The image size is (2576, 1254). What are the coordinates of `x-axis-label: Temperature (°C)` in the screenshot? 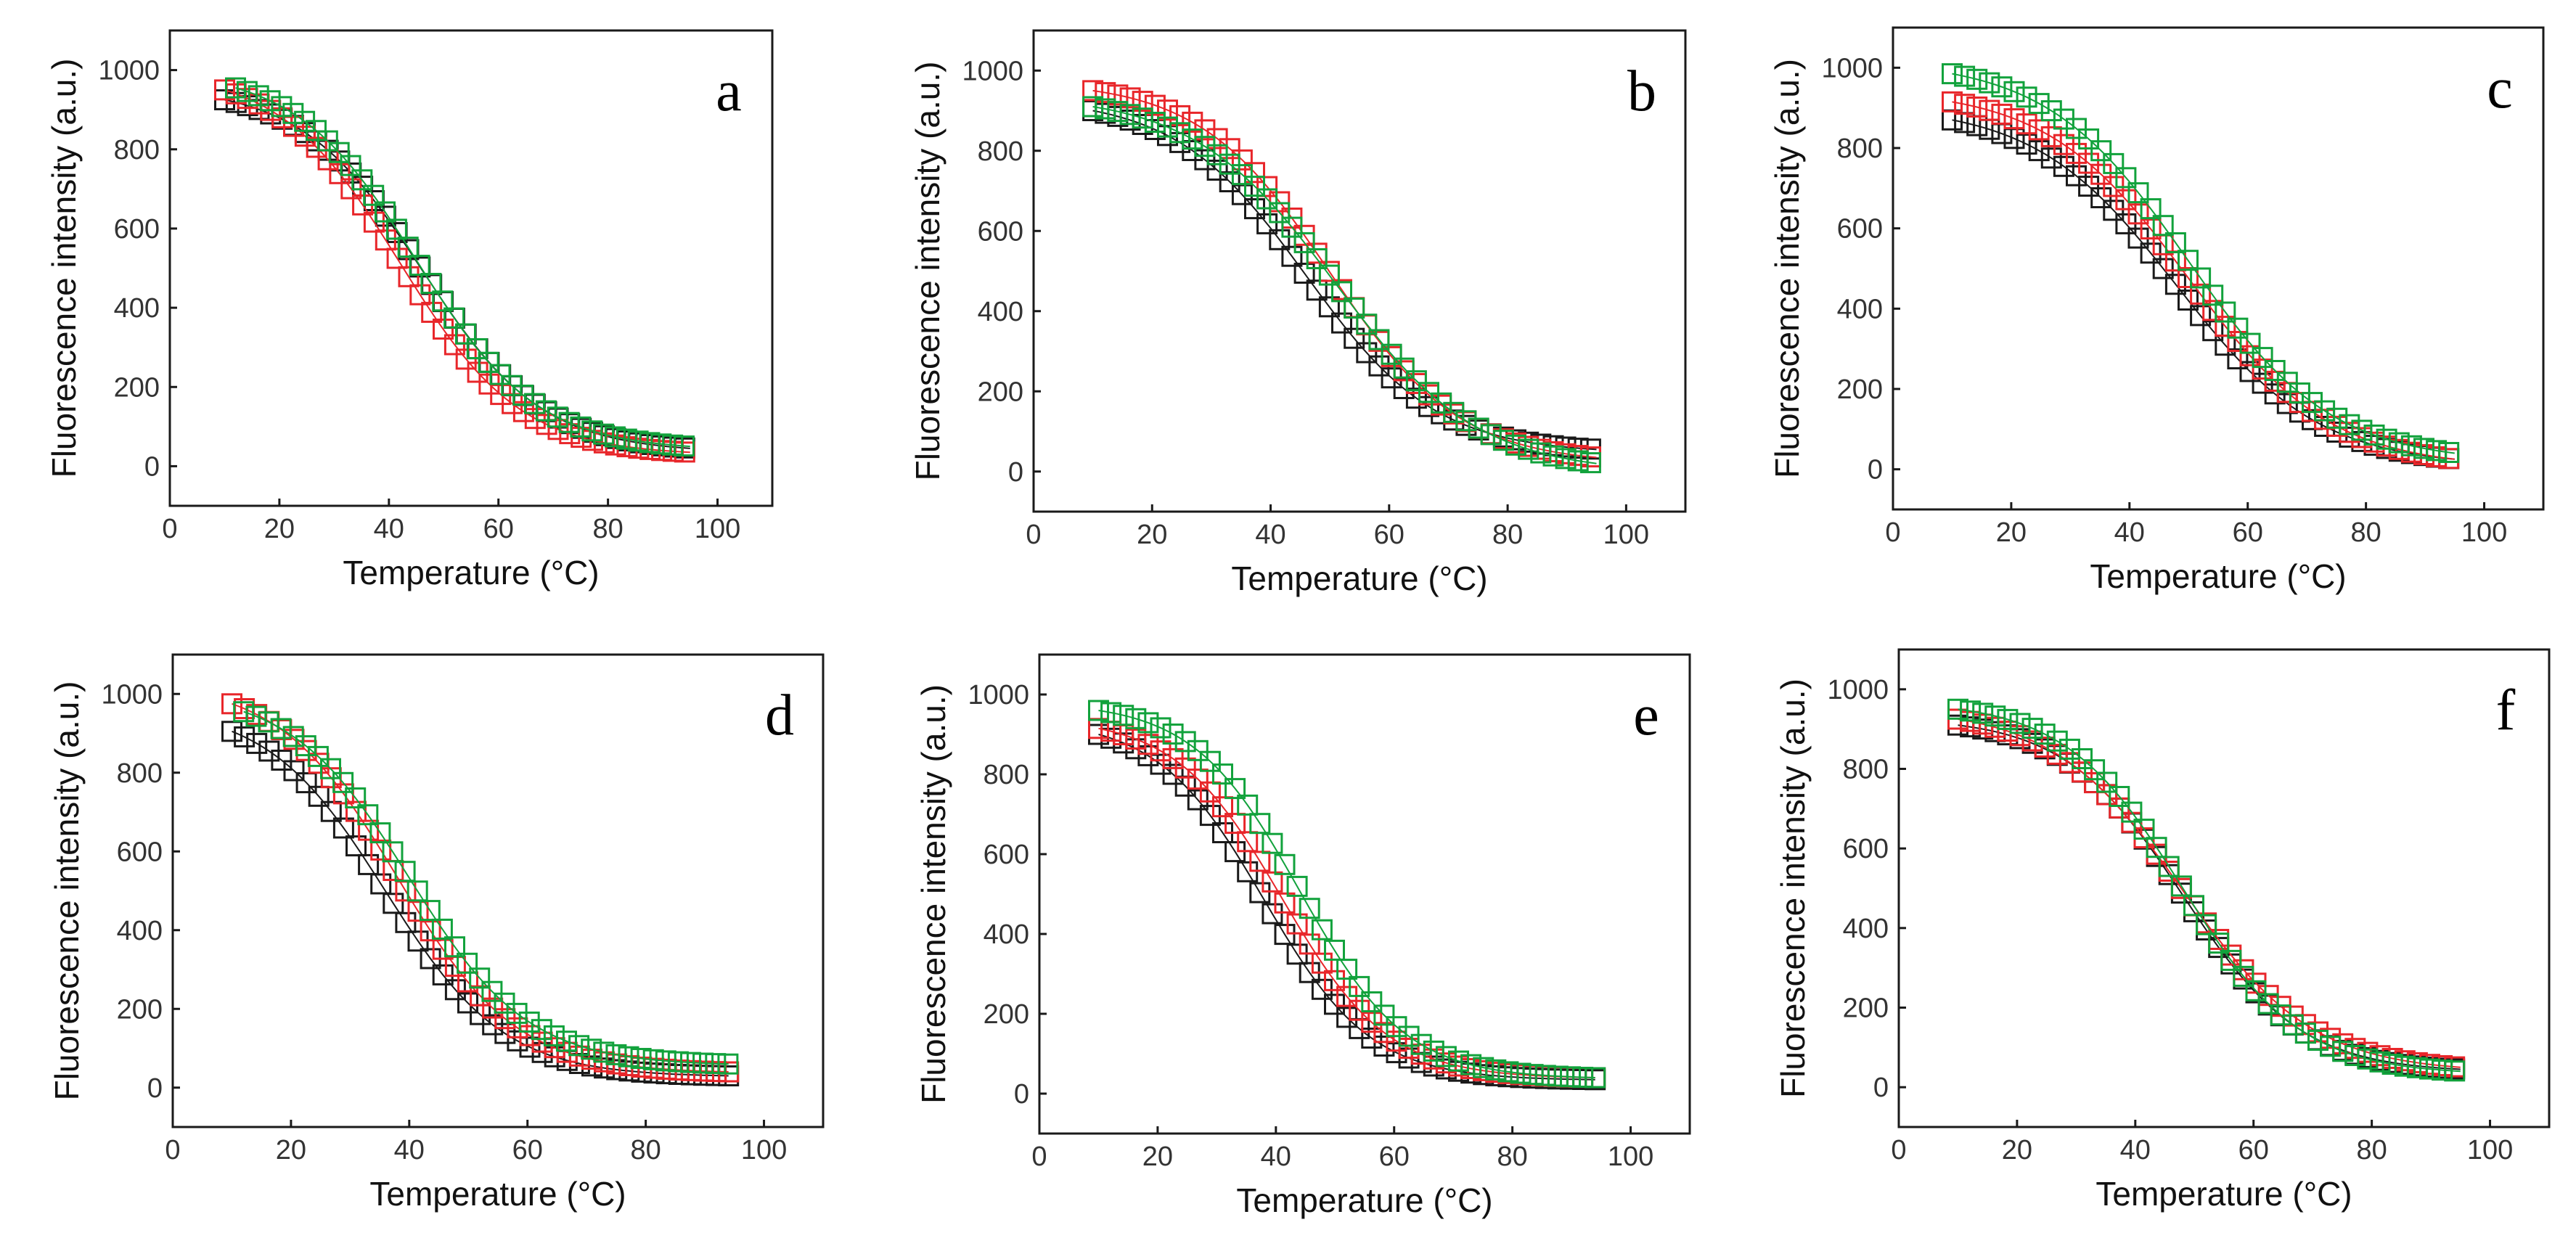 It's located at (2218, 576).